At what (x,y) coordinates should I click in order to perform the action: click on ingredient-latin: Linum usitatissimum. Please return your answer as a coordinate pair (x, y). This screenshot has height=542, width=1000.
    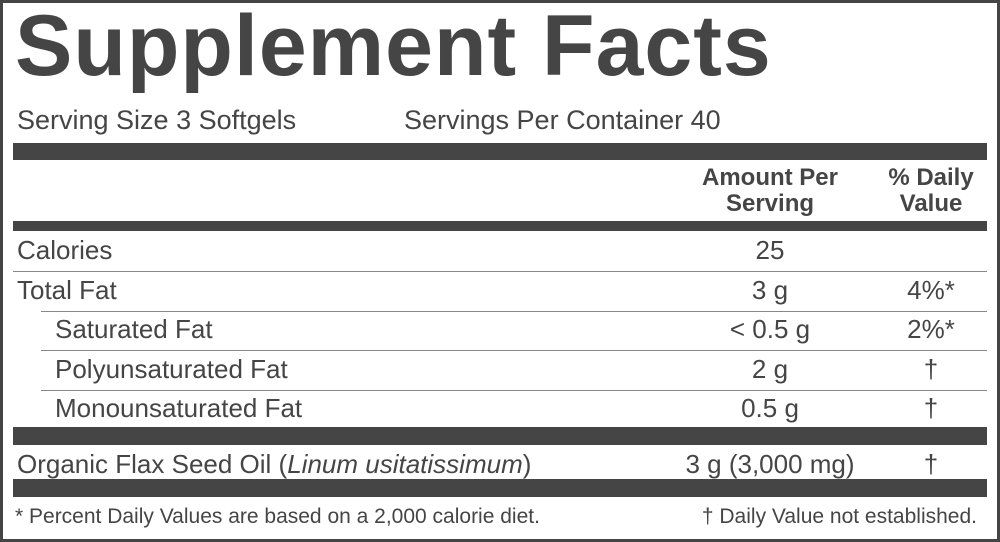
    Looking at the image, I should click on (405, 464).